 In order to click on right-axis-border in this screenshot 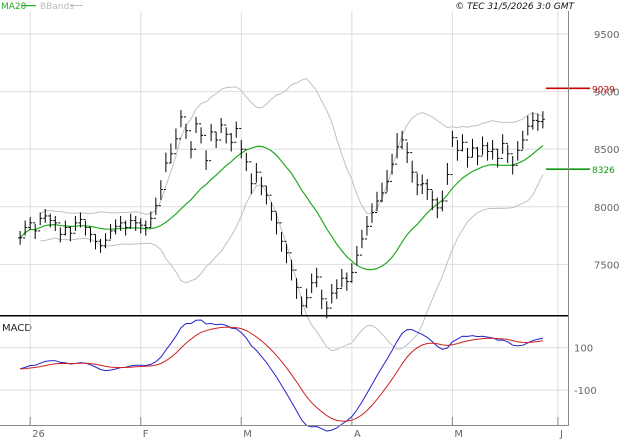, I will do `click(568, 218)`.